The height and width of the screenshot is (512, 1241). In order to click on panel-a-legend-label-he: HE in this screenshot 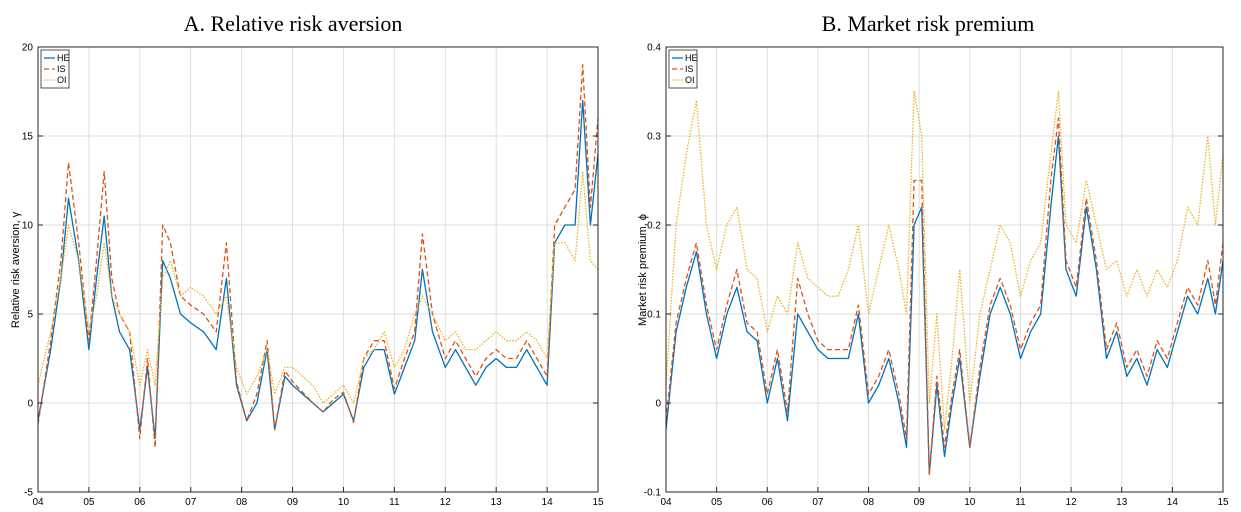, I will do `click(63, 58)`.